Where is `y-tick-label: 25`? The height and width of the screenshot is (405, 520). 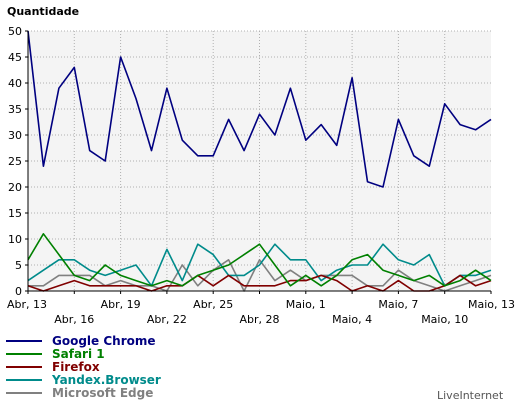
y-tick-label: 25 is located at coordinates (15, 161).